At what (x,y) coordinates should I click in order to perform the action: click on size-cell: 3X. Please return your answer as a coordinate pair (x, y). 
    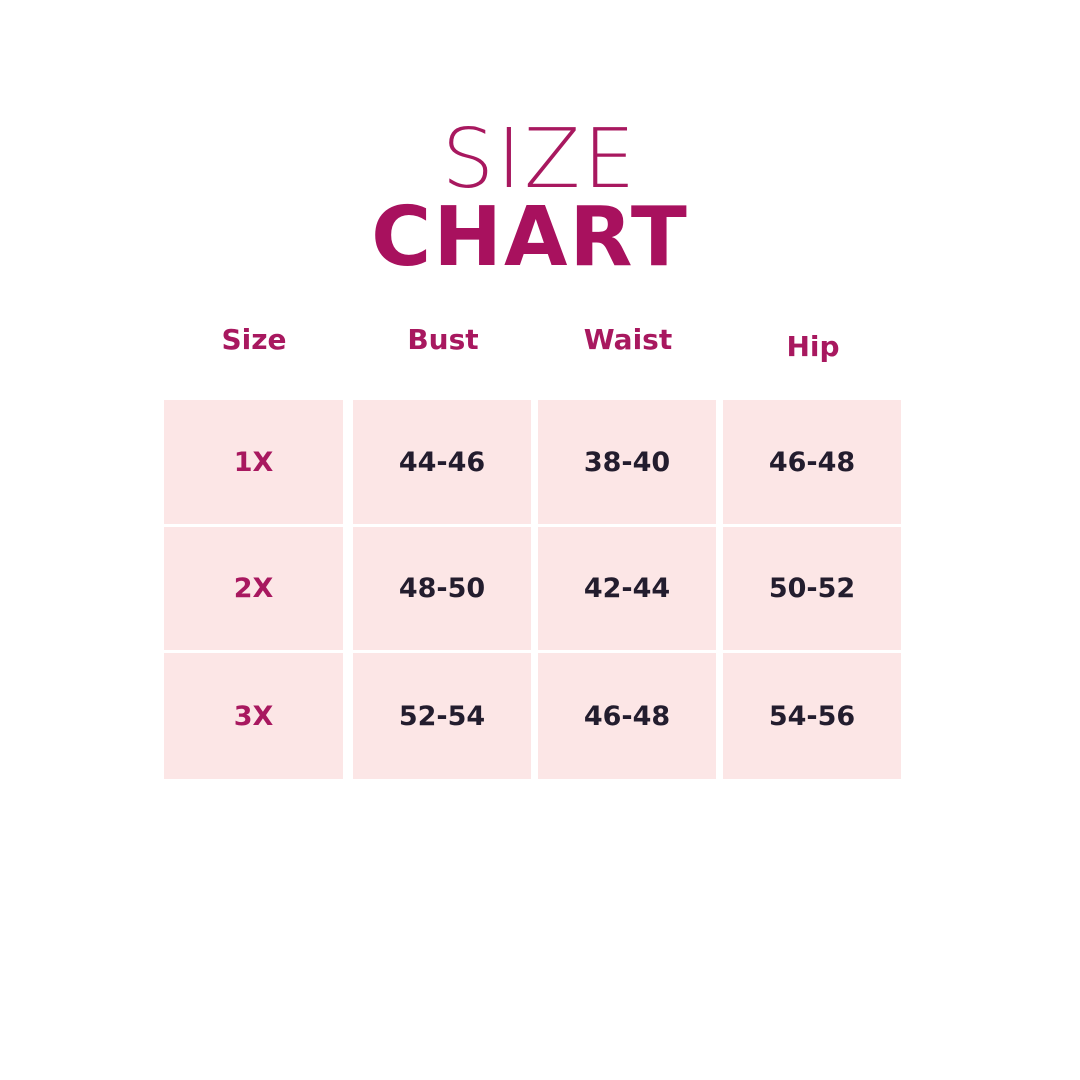
    Looking at the image, I should click on (253, 716).